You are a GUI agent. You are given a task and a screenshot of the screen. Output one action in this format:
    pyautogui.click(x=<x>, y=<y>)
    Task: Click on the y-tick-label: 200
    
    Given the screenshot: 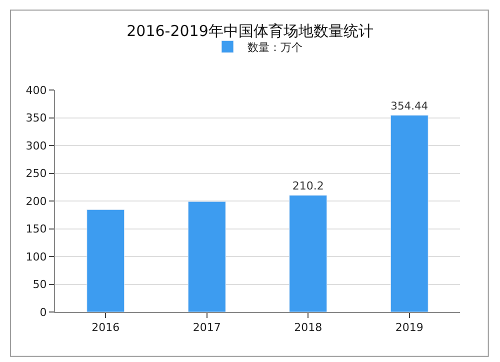 What is the action you would take?
    pyautogui.click(x=36, y=201)
    